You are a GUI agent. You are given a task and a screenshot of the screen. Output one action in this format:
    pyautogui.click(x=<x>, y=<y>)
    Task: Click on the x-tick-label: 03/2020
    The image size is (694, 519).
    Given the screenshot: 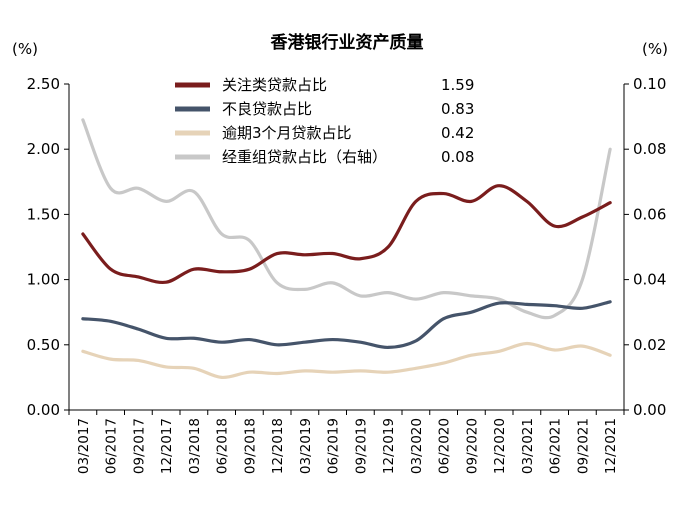 What is the action you would take?
    pyautogui.click(x=417, y=446)
    